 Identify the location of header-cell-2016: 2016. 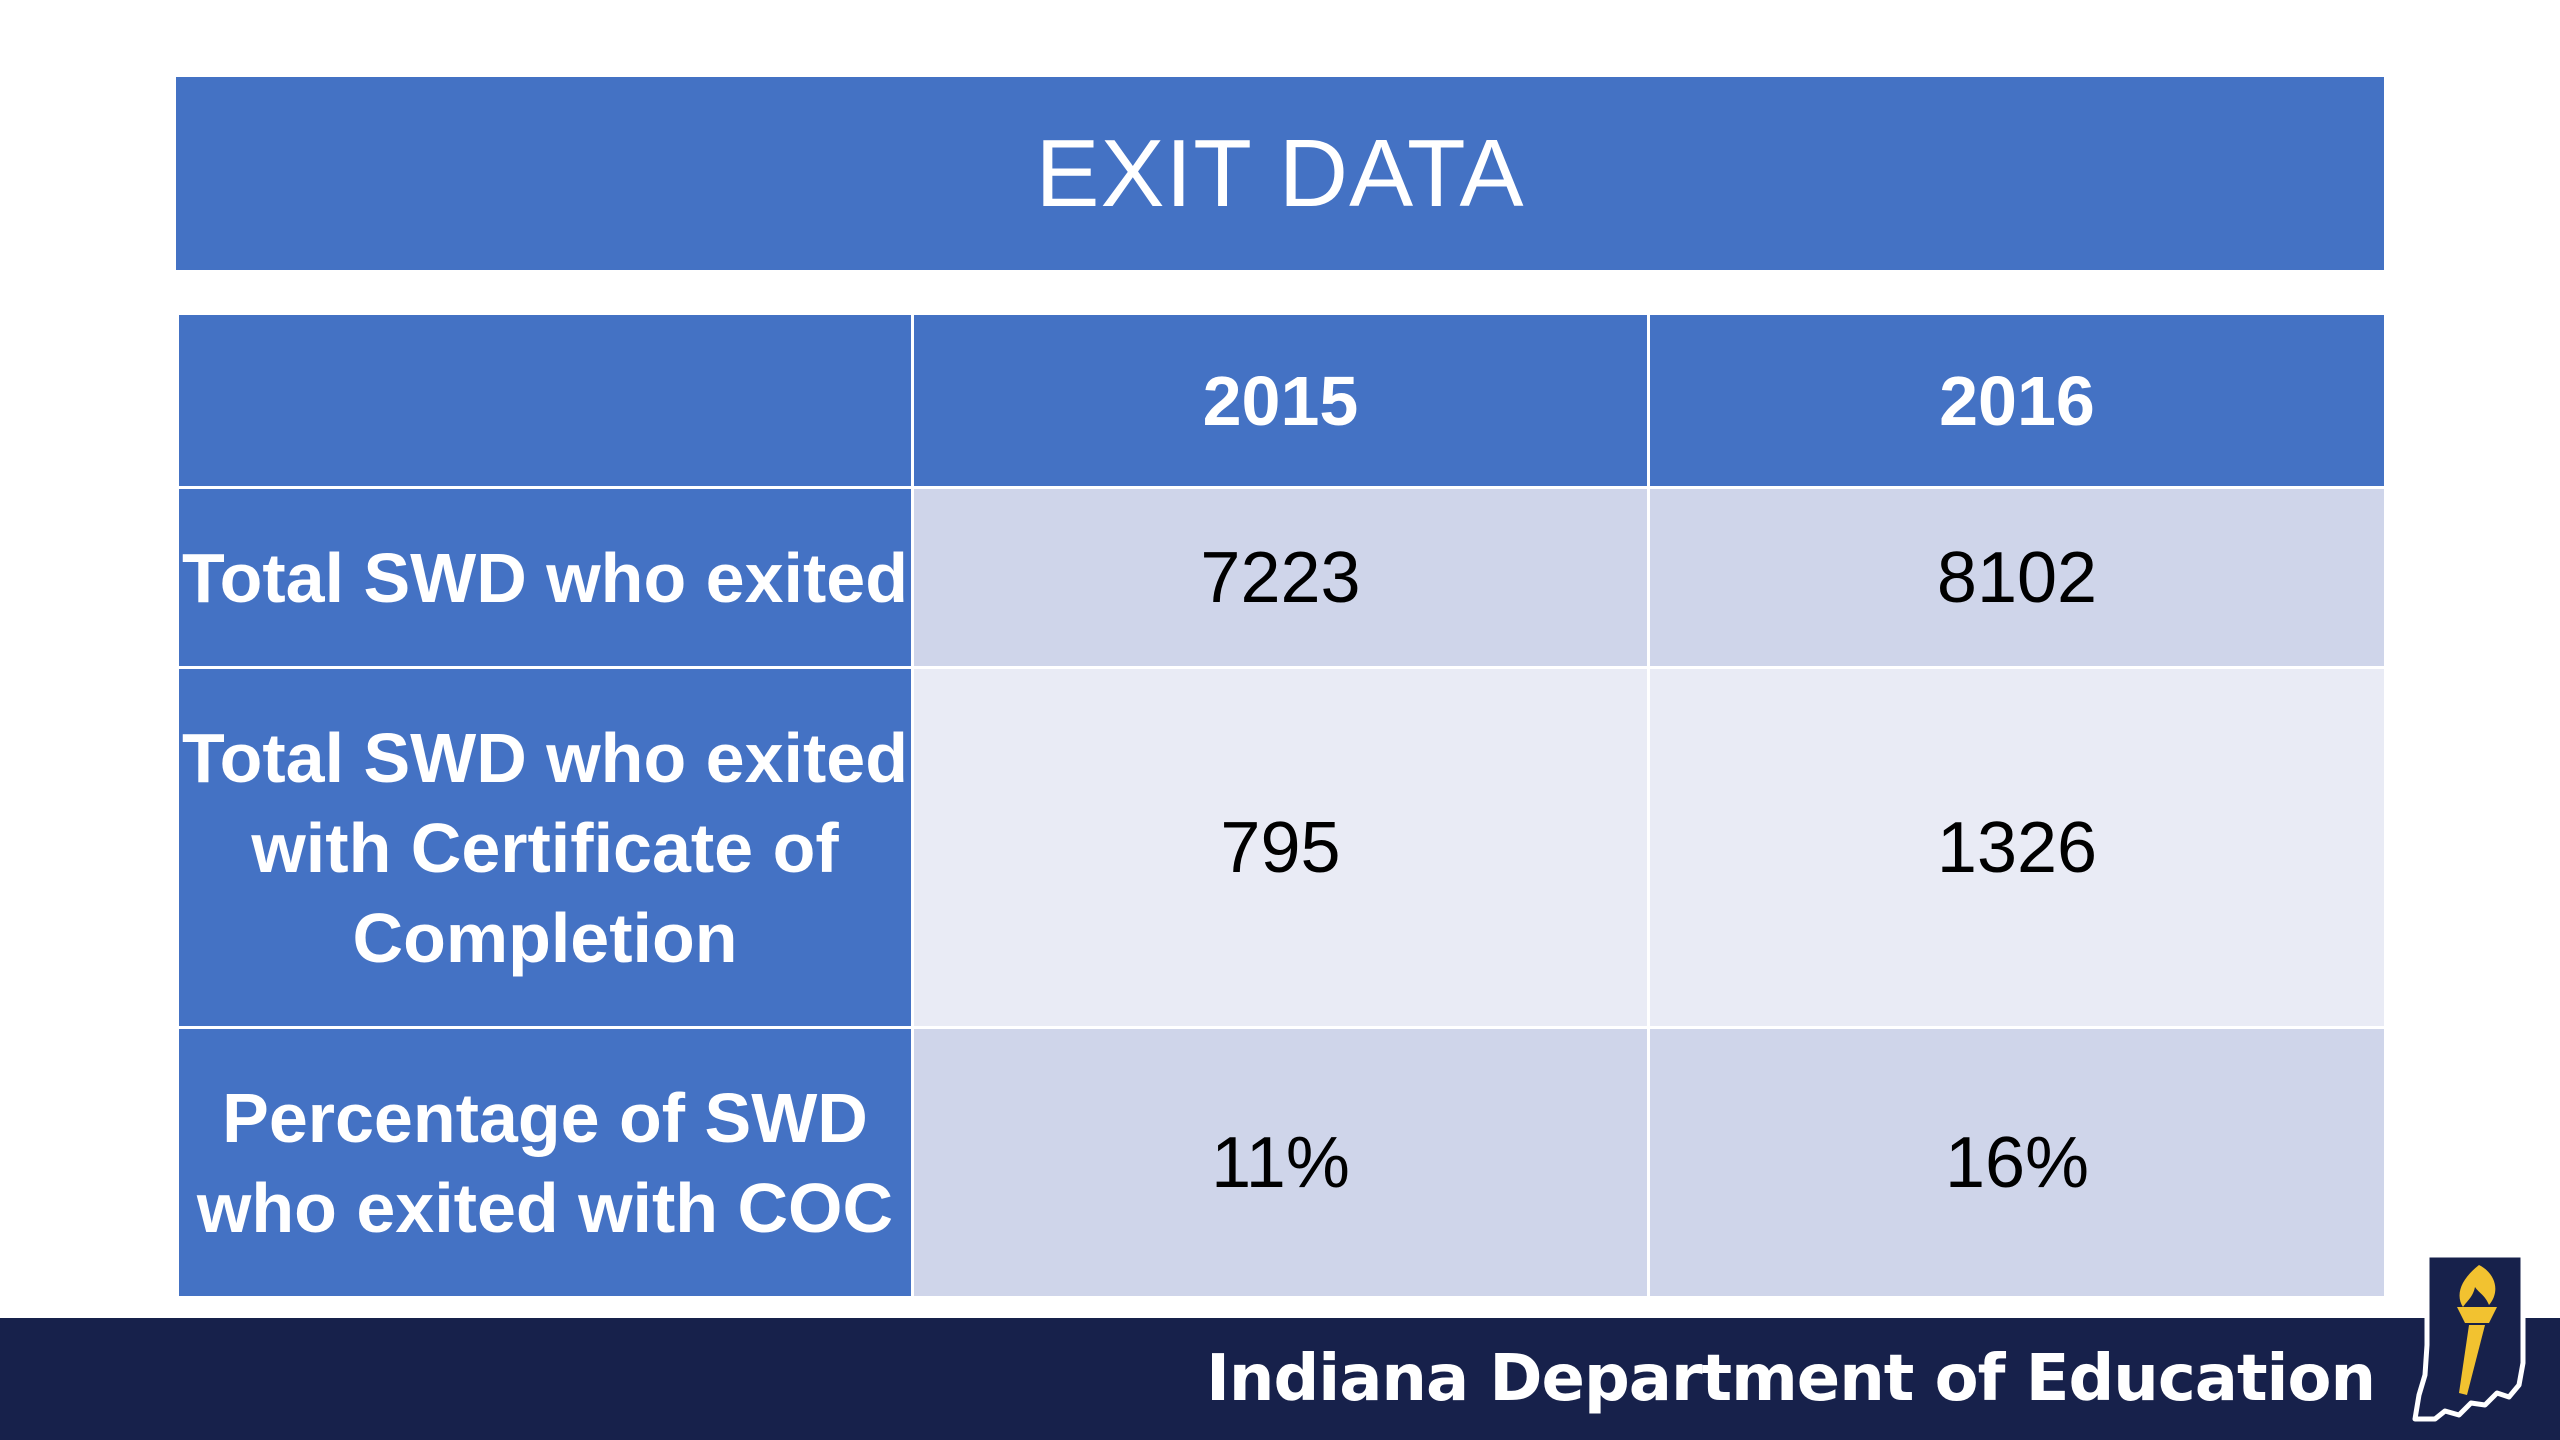
(2017, 400).